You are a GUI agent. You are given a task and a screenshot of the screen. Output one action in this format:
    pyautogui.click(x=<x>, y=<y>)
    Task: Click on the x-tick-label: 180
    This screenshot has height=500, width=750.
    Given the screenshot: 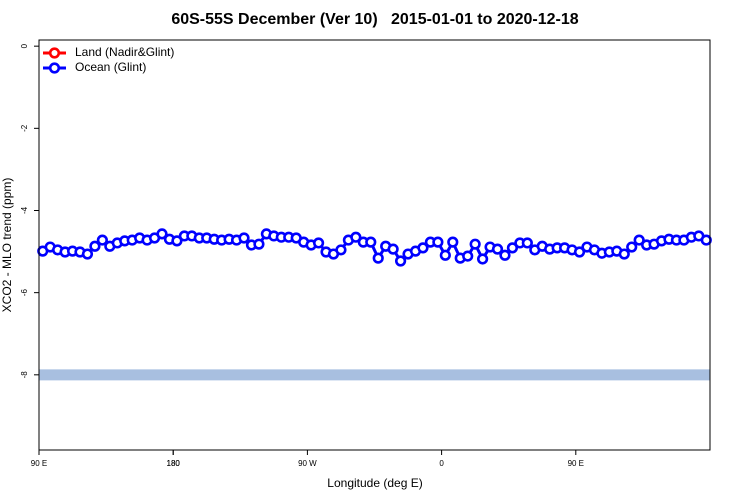 What is the action you would take?
    pyautogui.click(x=174, y=463)
    